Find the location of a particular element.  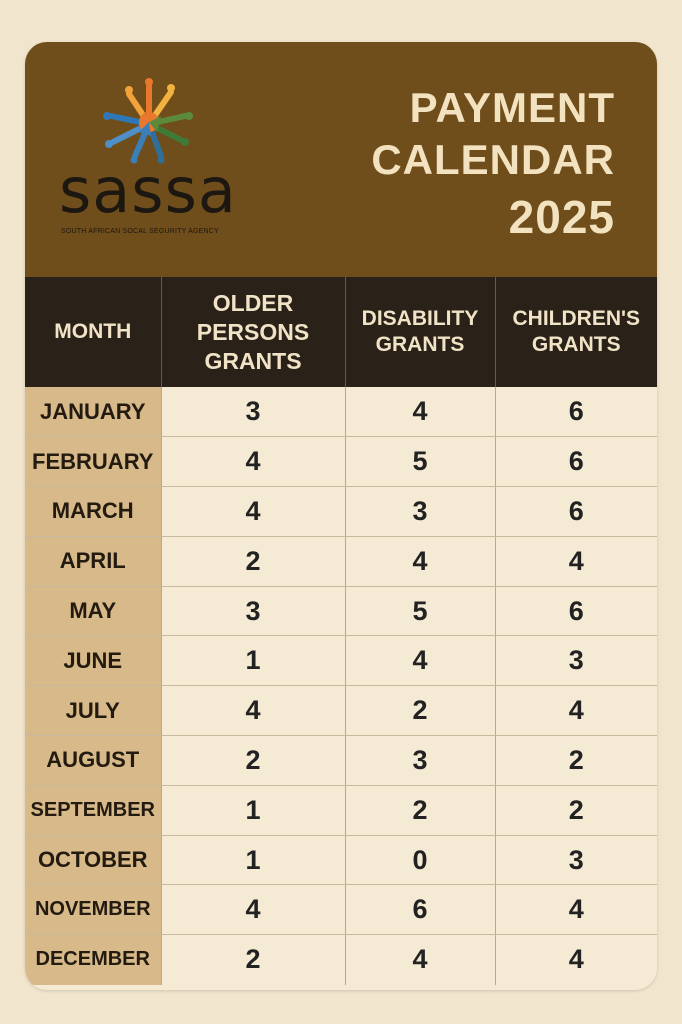

month-cell: APRIL is located at coordinates (93, 561).